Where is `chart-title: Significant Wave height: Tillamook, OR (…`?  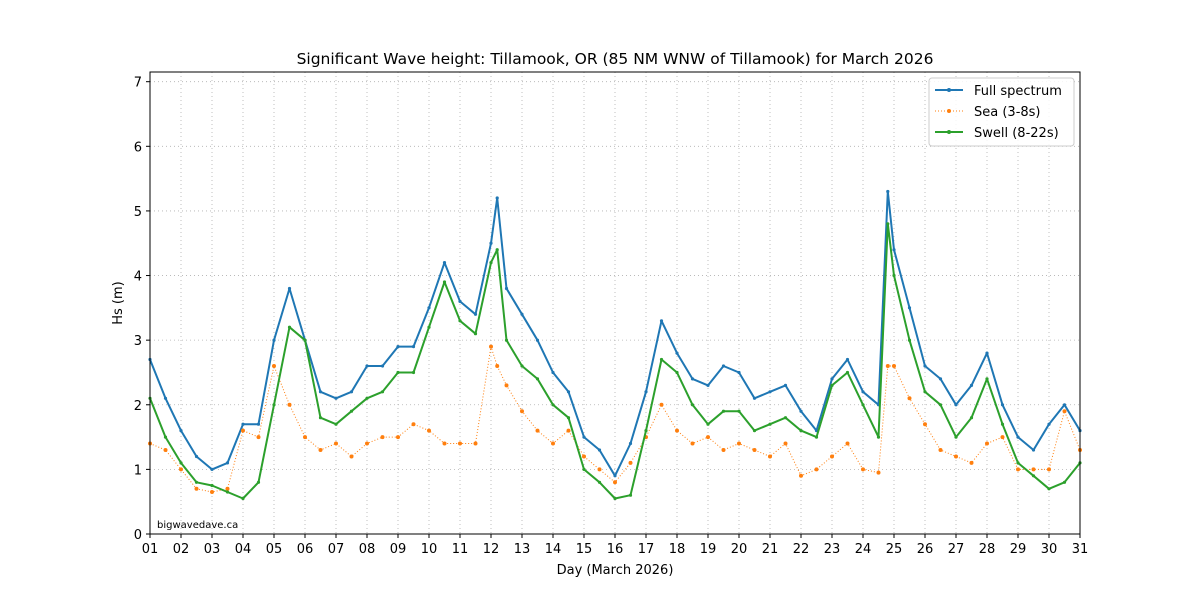
chart-title: Significant Wave height: Tillamook, OR (… is located at coordinates (615, 59).